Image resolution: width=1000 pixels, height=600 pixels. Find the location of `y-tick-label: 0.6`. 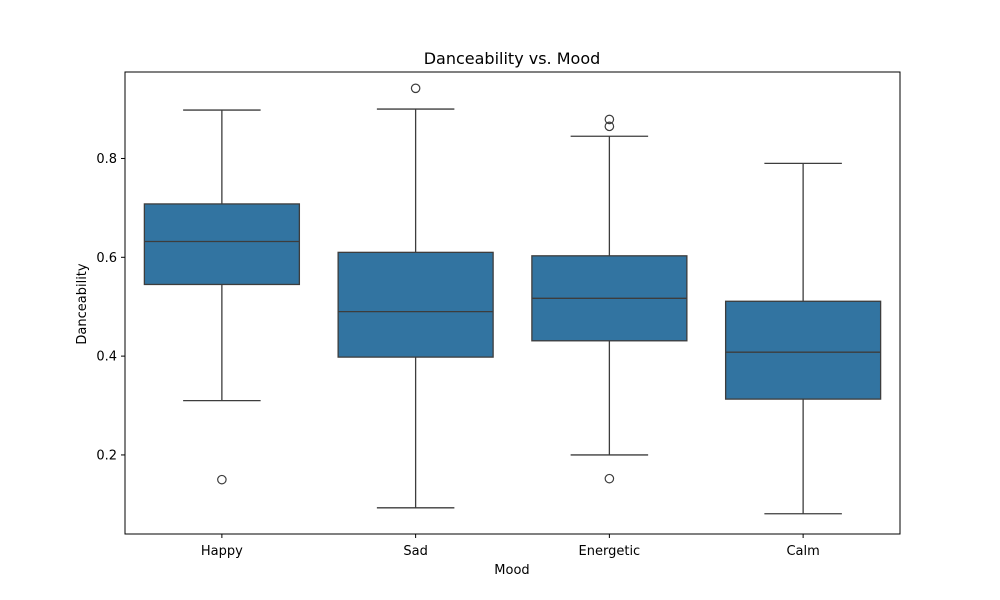

y-tick-label: 0.6 is located at coordinates (106, 258).